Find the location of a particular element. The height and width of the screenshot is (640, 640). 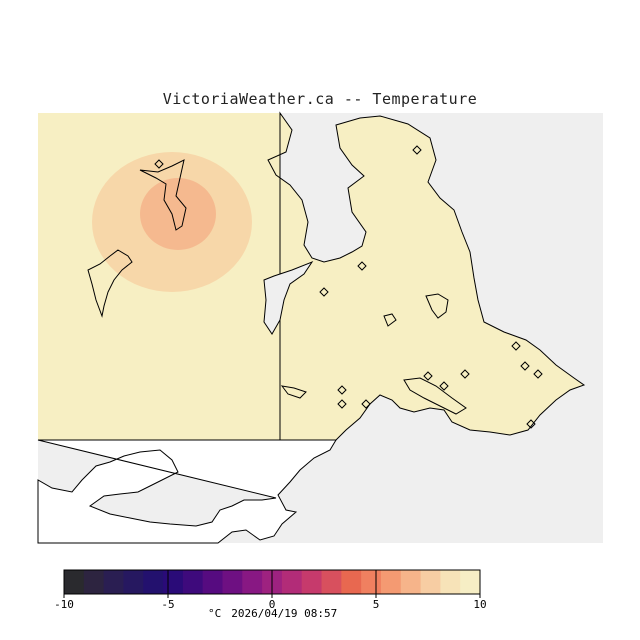

warm-region-inner is located at coordinates (178, 214).